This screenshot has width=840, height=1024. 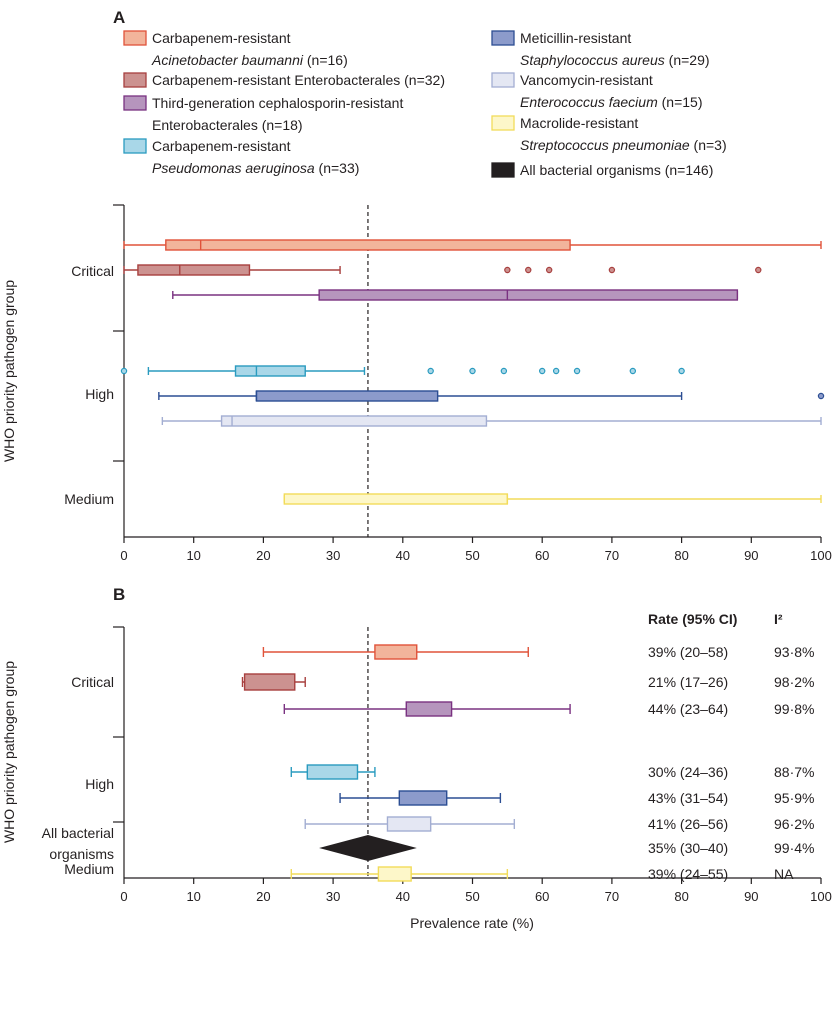 I want to click on forest-row-mrsa: 43% (31–54) 95·9%, so click(x=576, y=798).